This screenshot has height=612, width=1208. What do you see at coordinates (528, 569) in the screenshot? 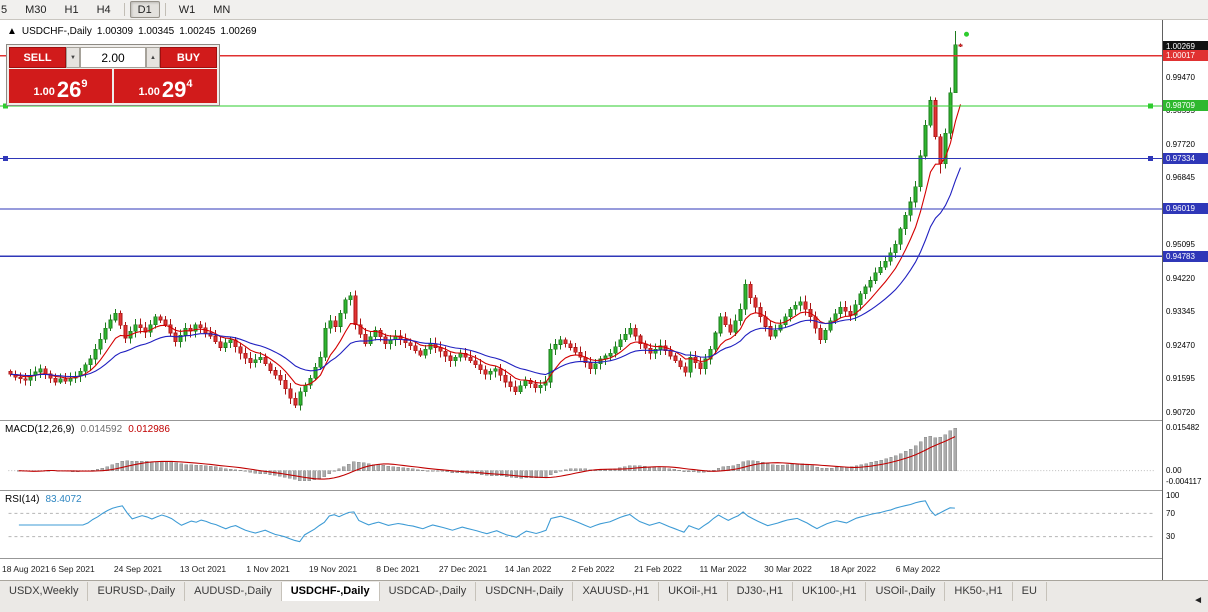
I see `date-label: 14 Jan 2022` at bounding box center [528, 569].